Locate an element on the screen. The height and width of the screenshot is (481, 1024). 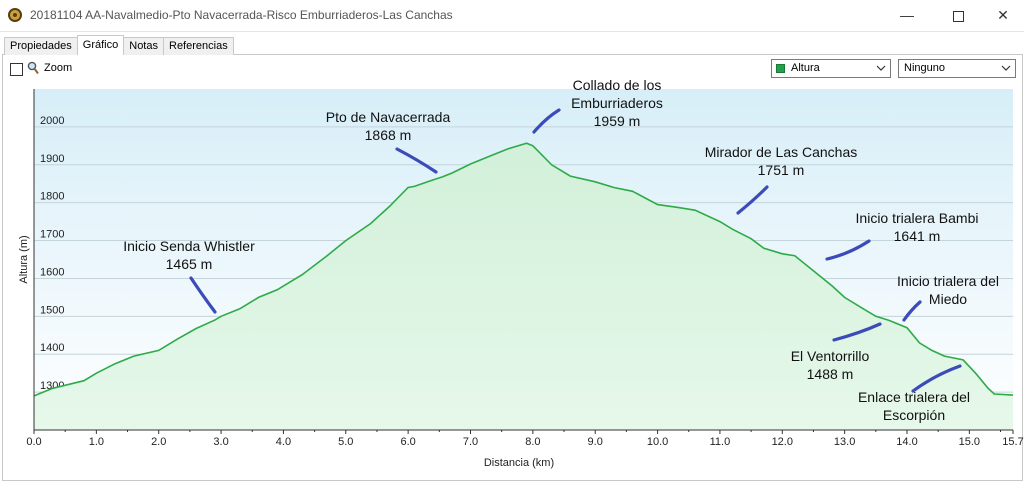
tab-strip: Propiedades Gráfico Notas Referencias is located at coordinates (119, 45).